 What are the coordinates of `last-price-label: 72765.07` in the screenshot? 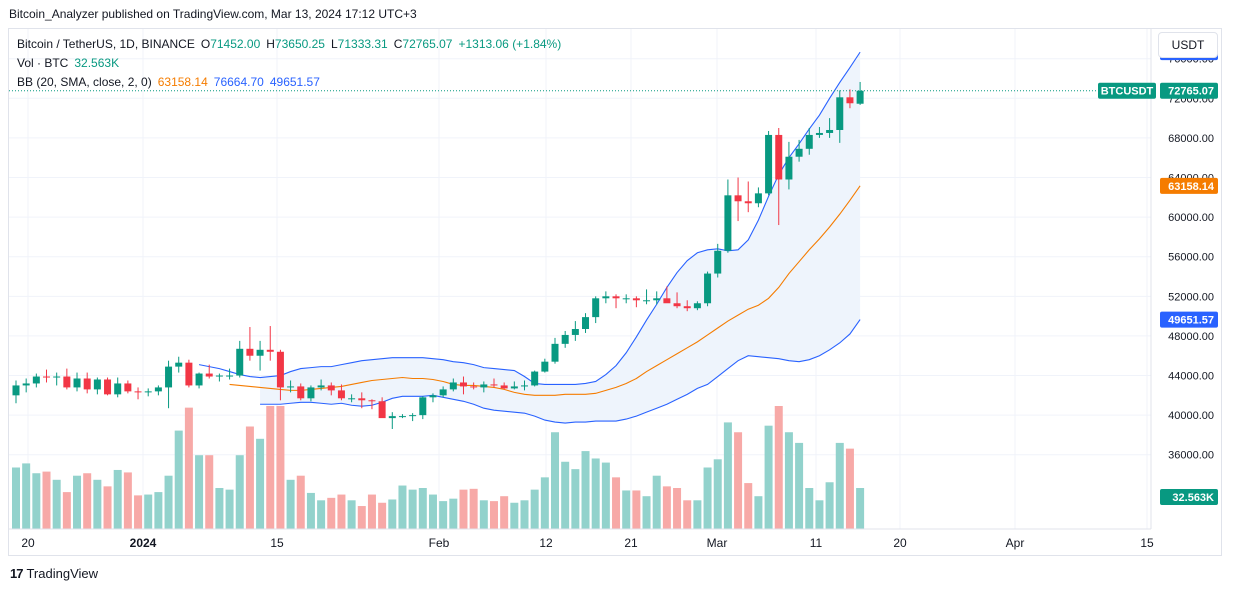 It's located at (1189, 90).